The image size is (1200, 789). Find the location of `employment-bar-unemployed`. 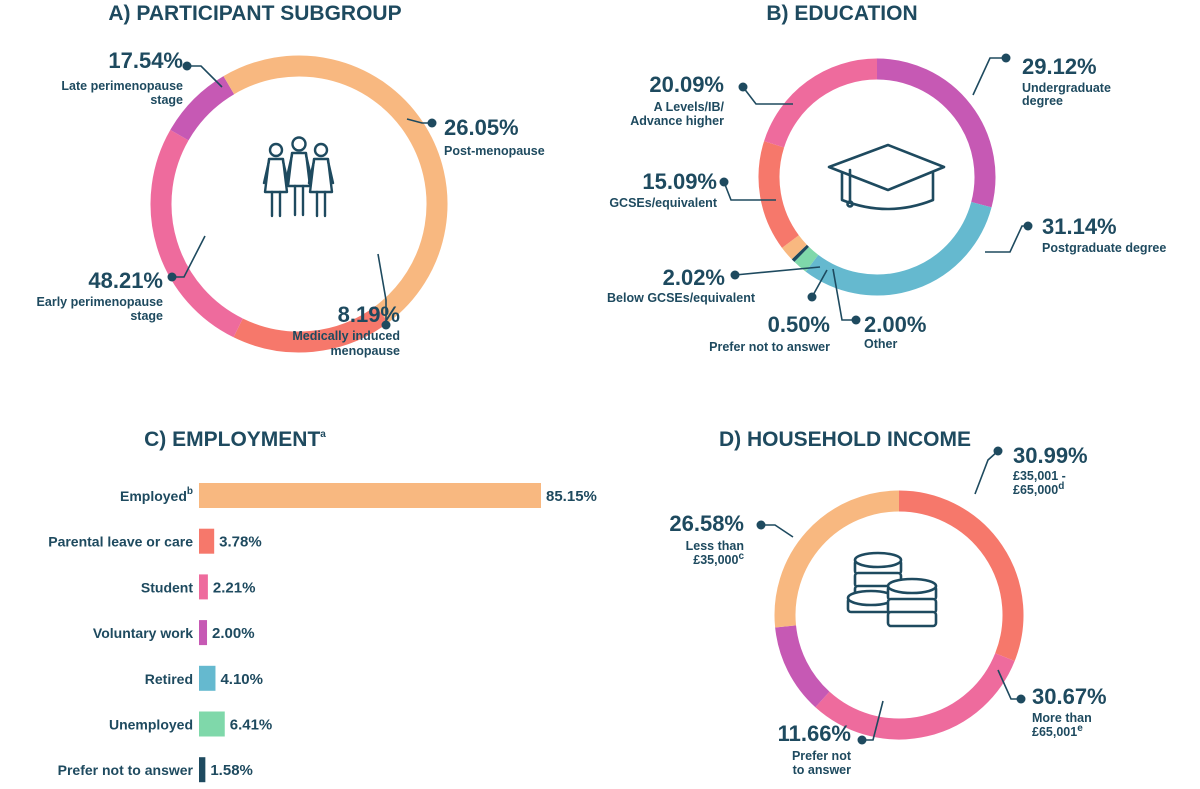

employment-bar-unemployed is located at coordinates (212, 724).